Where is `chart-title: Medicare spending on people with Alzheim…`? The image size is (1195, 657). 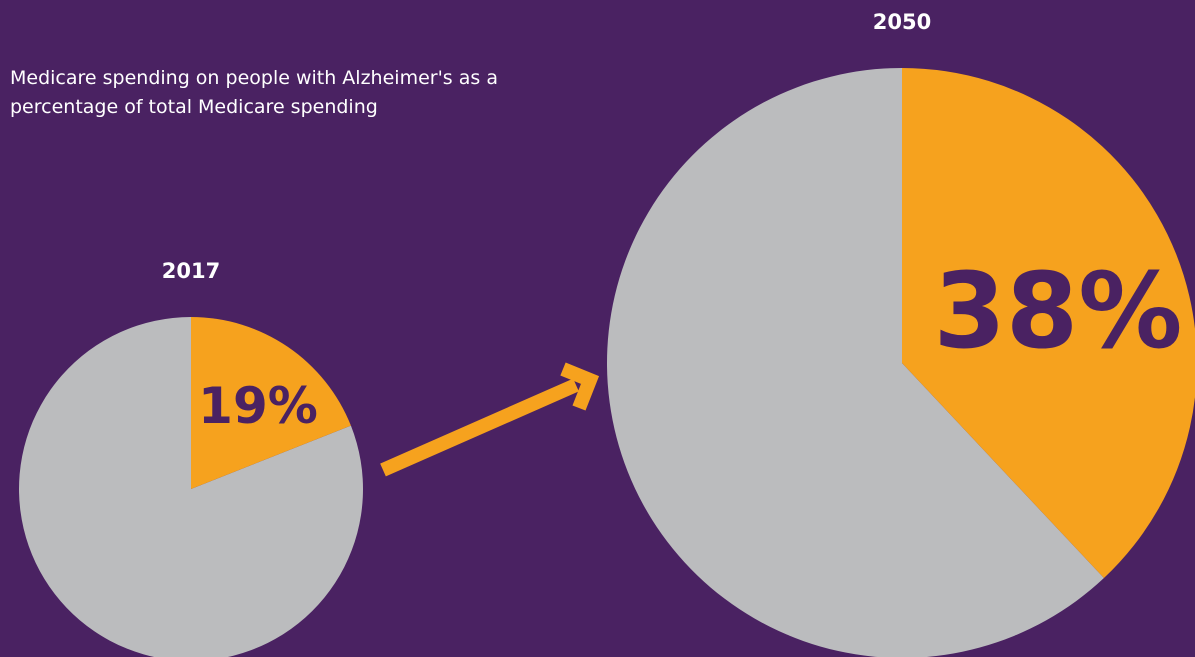 chart-title: Medicare spending on people with Alzheim… is located at coordinates (254, 92).